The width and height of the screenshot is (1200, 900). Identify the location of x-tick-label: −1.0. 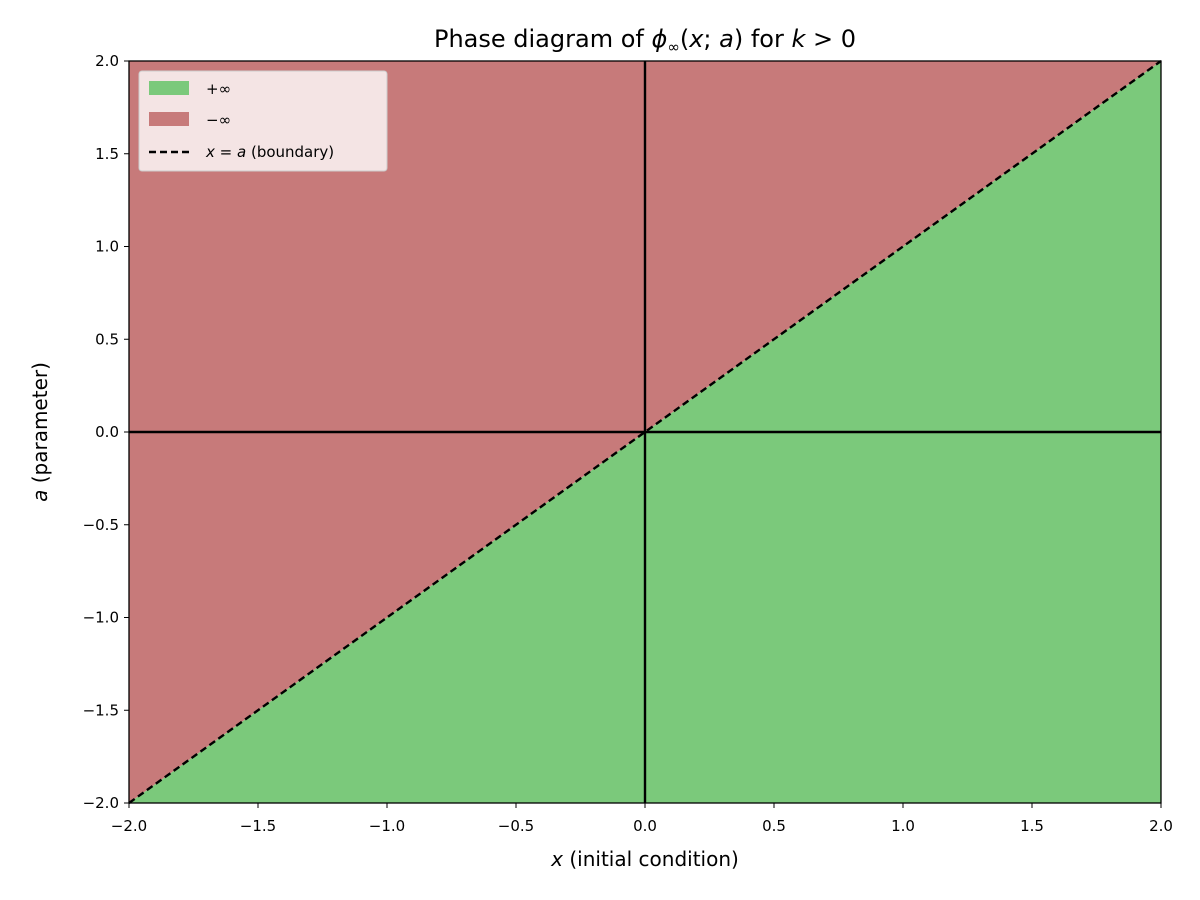
(387, 826).